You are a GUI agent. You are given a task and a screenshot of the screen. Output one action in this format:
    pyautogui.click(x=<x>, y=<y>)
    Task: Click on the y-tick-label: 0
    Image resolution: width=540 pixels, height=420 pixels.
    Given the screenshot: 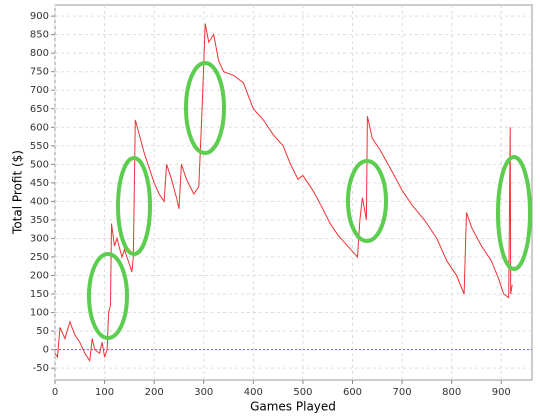 What is the action you would take?
    pyautogui.click(x=46, y=350)
    